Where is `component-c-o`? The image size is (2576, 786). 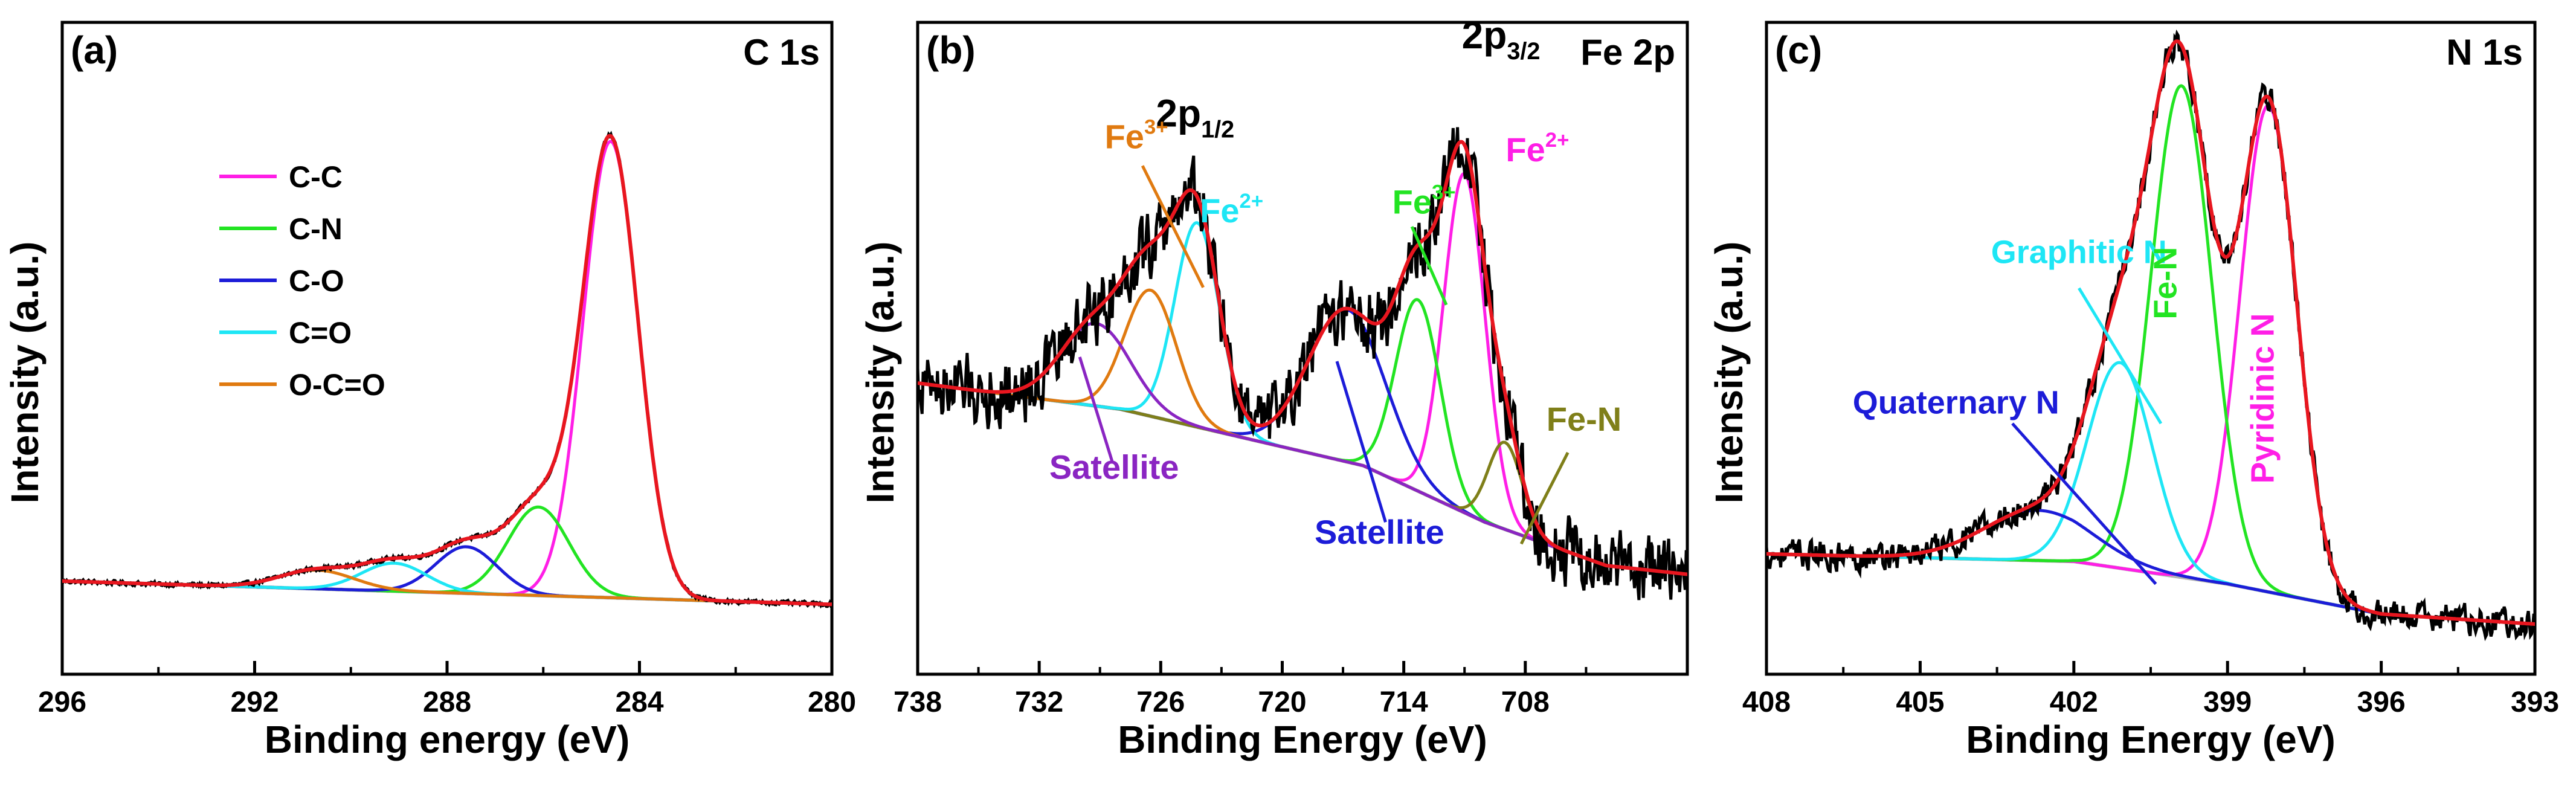
component-c-o is located at coordinates (447, 575).